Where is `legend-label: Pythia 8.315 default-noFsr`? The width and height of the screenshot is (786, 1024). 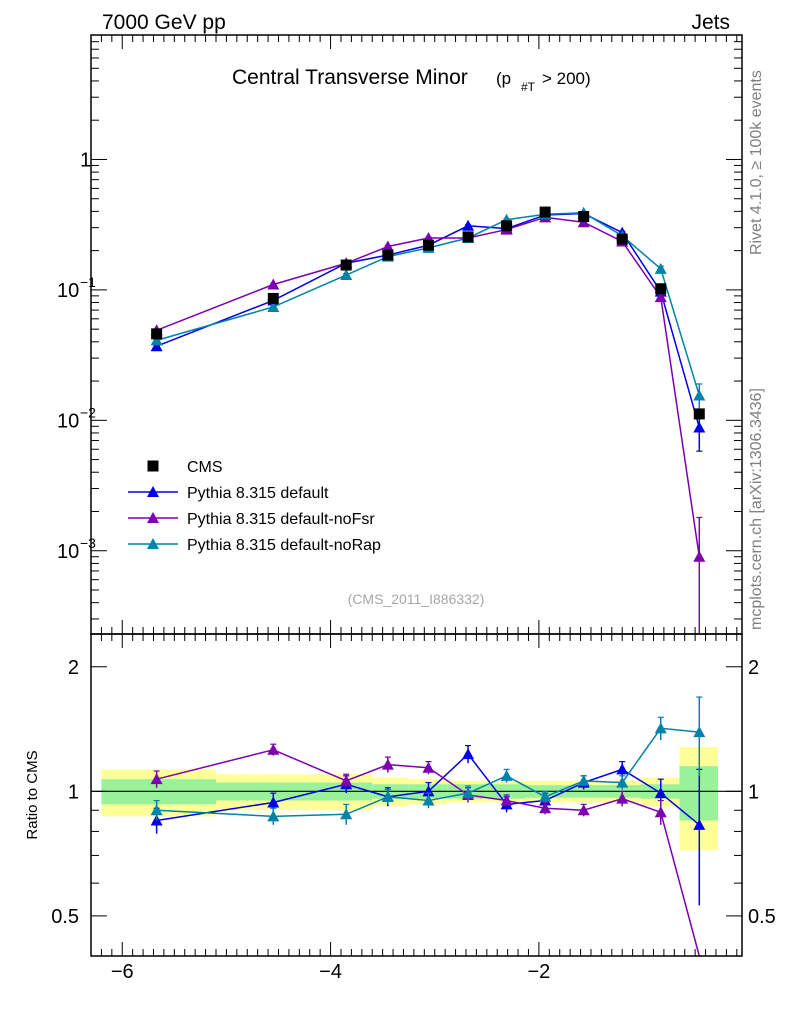
legend-label: Pythia 8.315 default-noFsr is located at coordinates (281, 519).